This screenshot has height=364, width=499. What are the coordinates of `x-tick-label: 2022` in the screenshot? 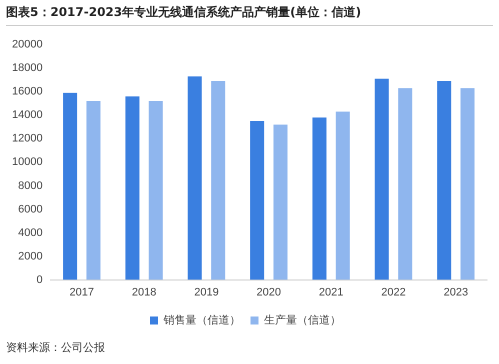 It's located at (393, 292).